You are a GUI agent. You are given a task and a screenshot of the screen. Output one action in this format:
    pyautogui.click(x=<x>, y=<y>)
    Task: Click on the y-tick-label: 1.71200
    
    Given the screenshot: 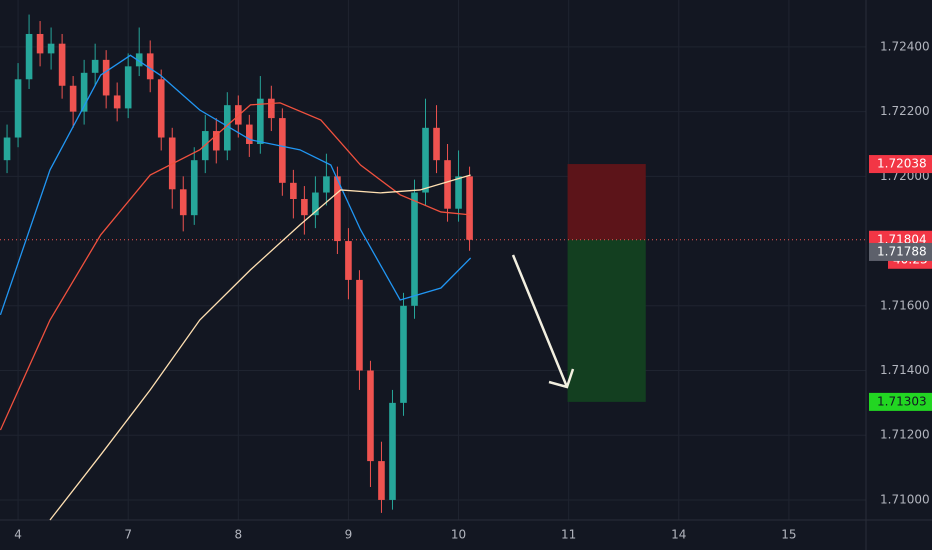 What is the action you would take?
    pyautogui.click(x=905, y=435)
    